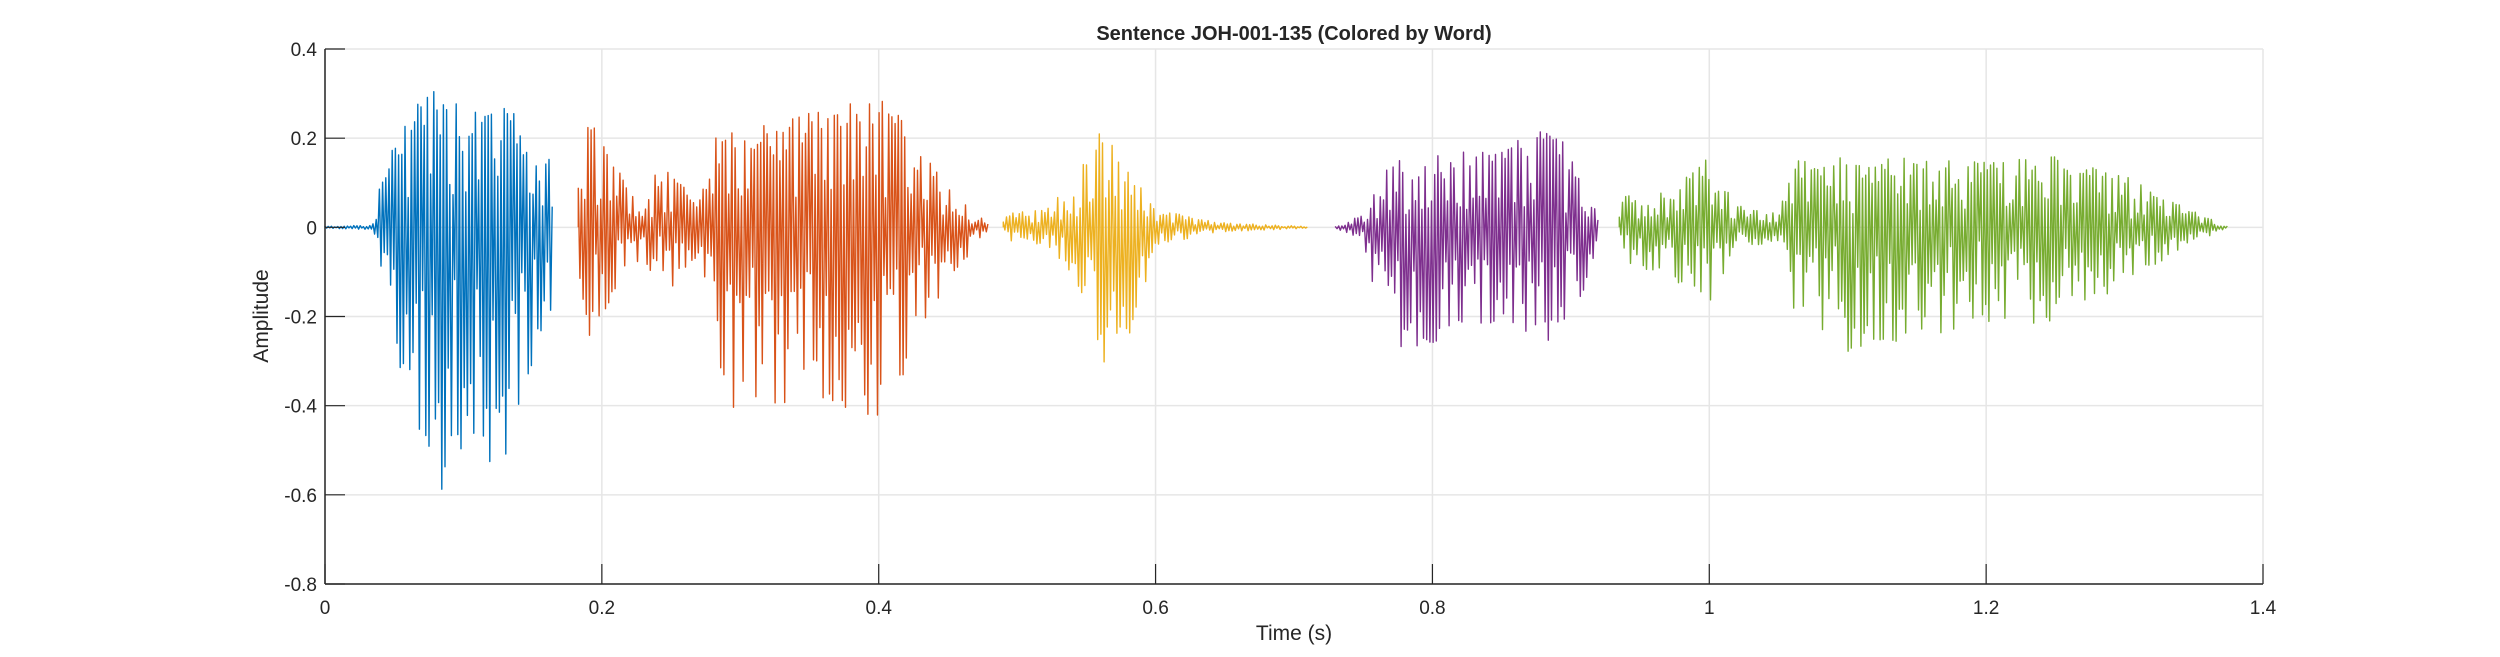 This screenshot has height=657, width=2500. I want to click on y-tick-label: -0.2, so click(300, 318).